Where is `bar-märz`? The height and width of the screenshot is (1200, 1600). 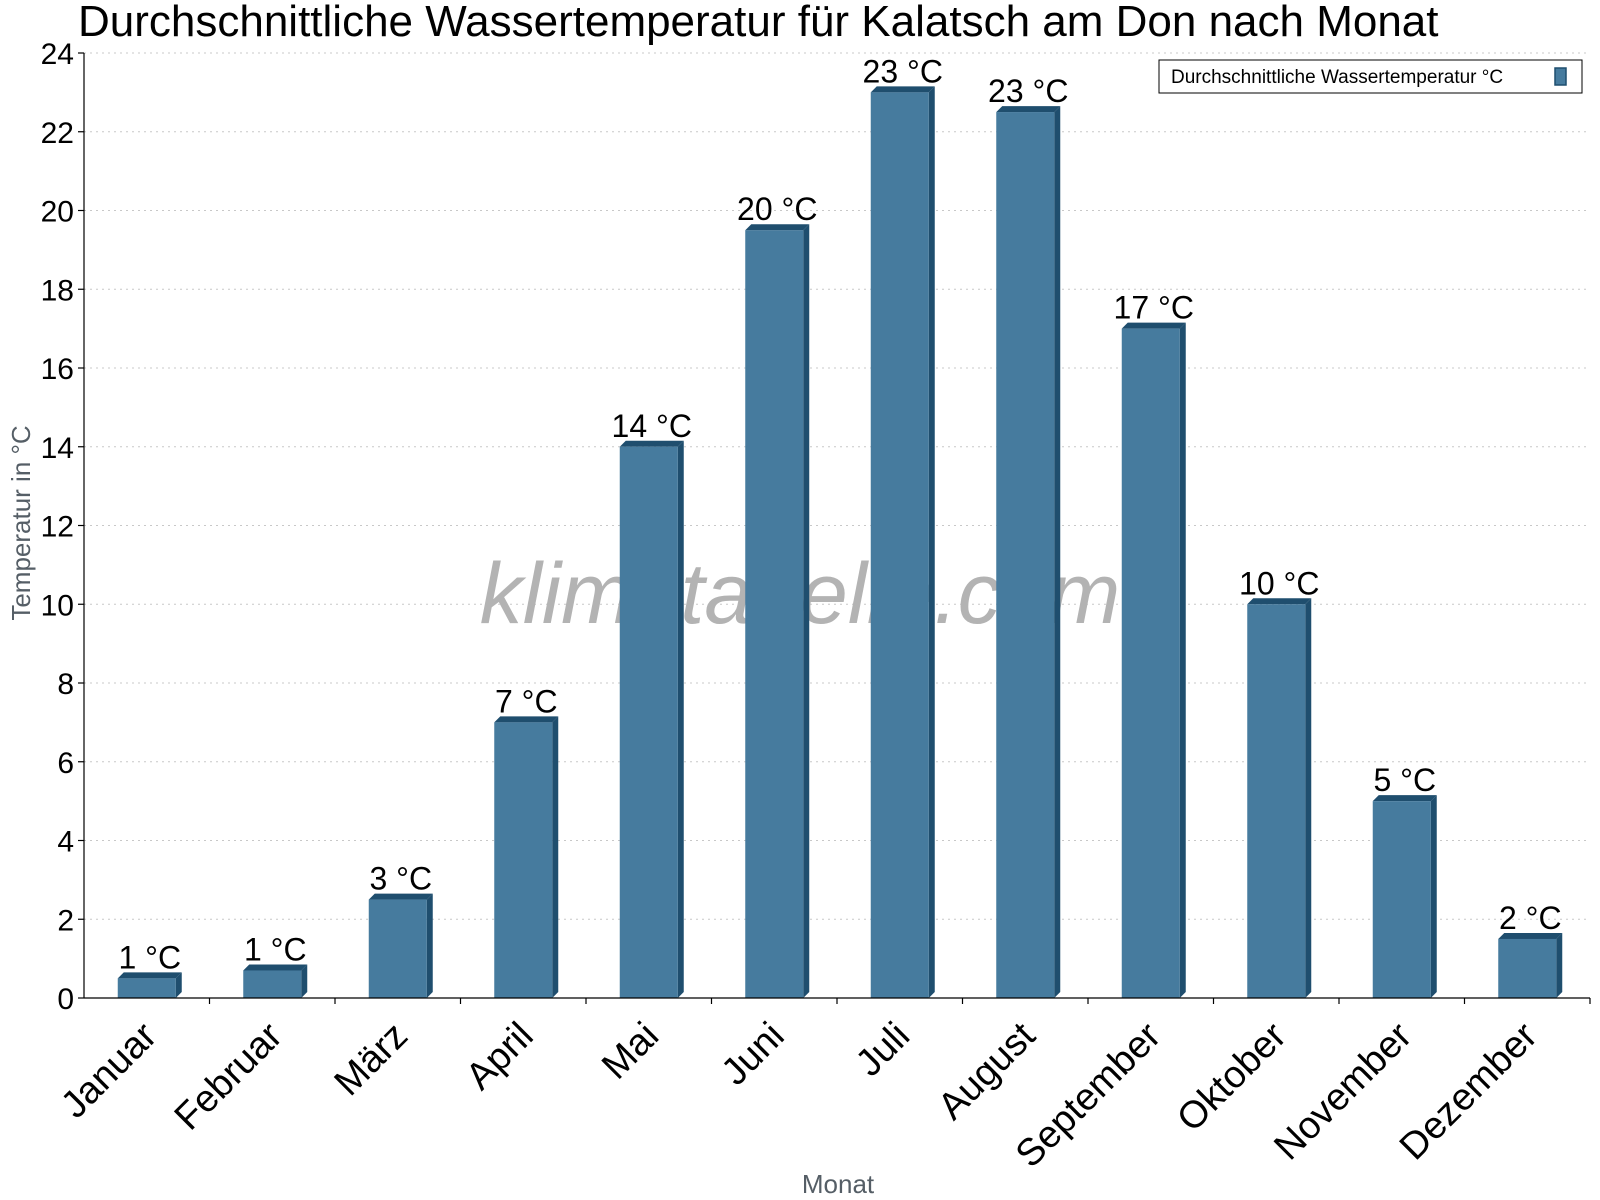 bar-märz is located at coordinates (400, 945).